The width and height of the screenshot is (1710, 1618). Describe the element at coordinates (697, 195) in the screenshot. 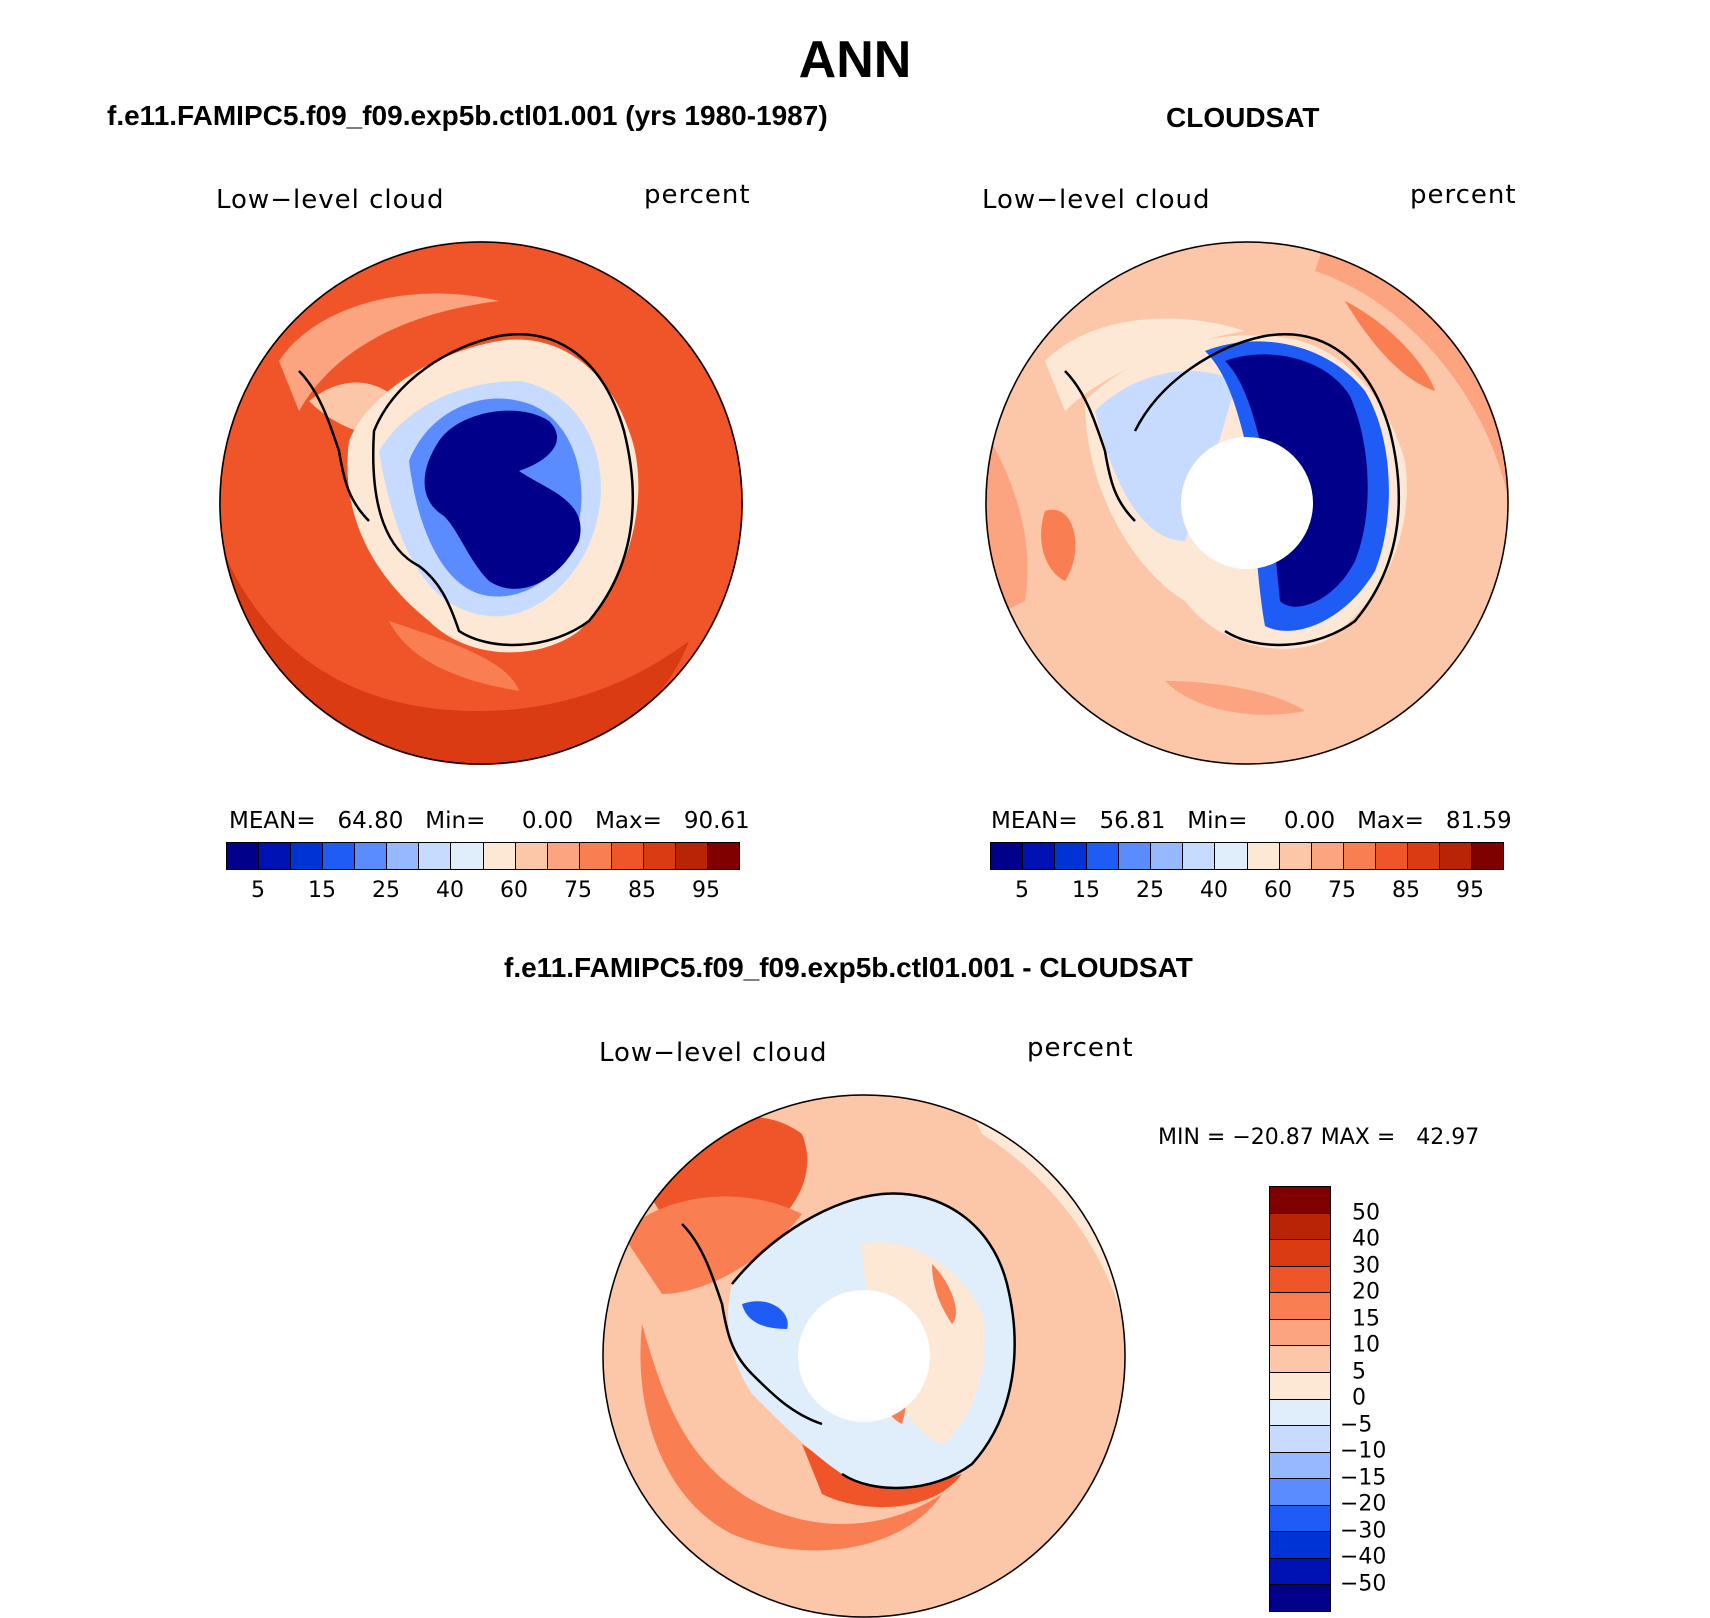

I see `panel1-units-label: percent` at that location.